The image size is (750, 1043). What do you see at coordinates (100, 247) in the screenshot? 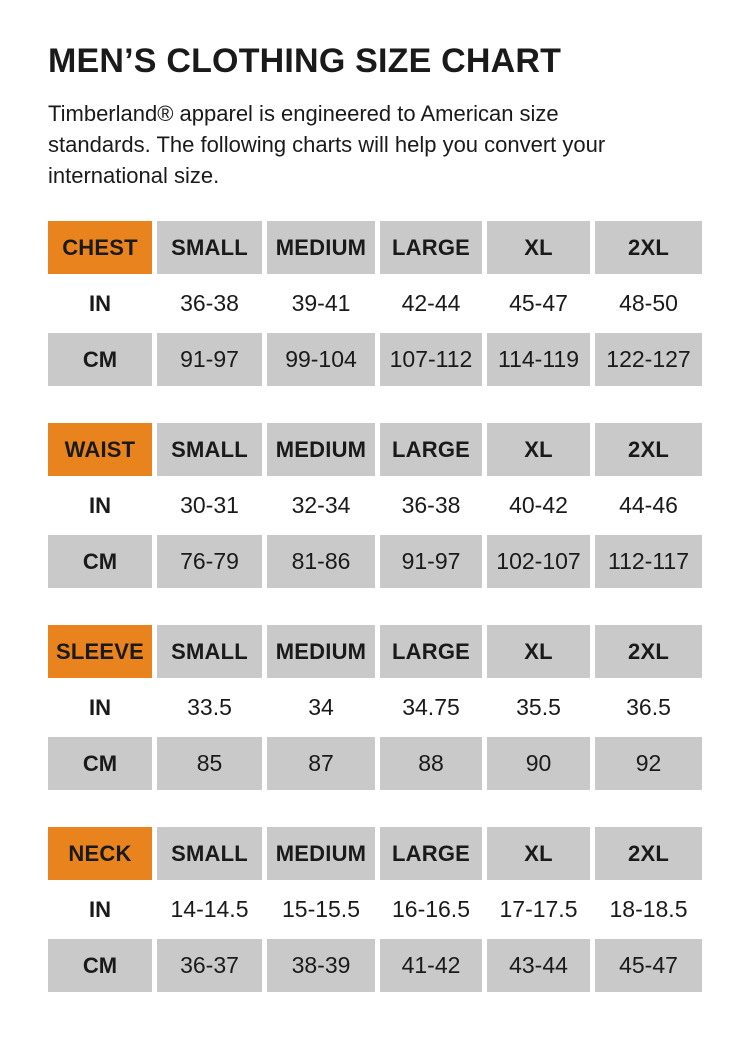
I see `measure-label-chest: CHEST` at bounding box center [100, 247].